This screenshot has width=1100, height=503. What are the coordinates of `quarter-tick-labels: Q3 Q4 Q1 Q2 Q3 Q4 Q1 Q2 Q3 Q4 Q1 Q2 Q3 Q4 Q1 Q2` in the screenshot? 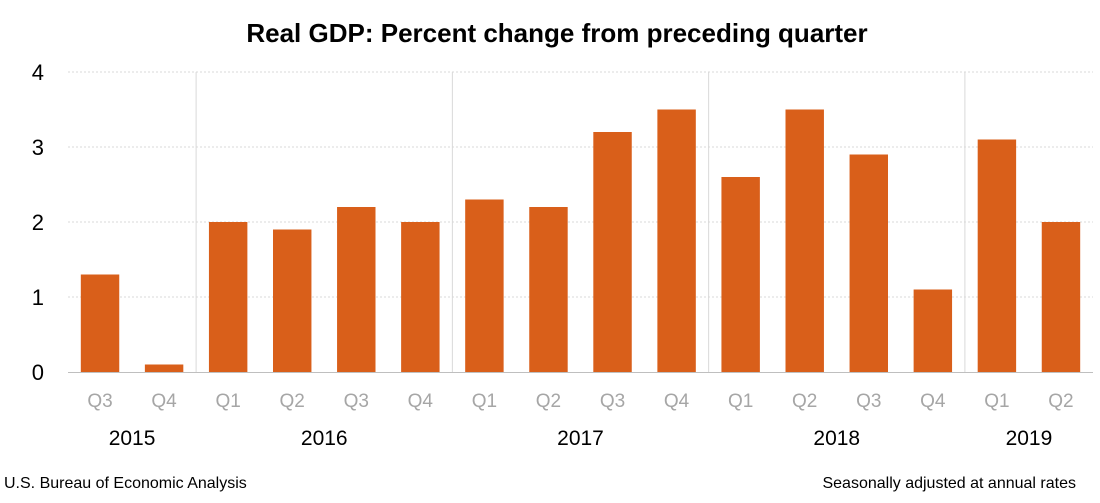 It's located at (580, 401).